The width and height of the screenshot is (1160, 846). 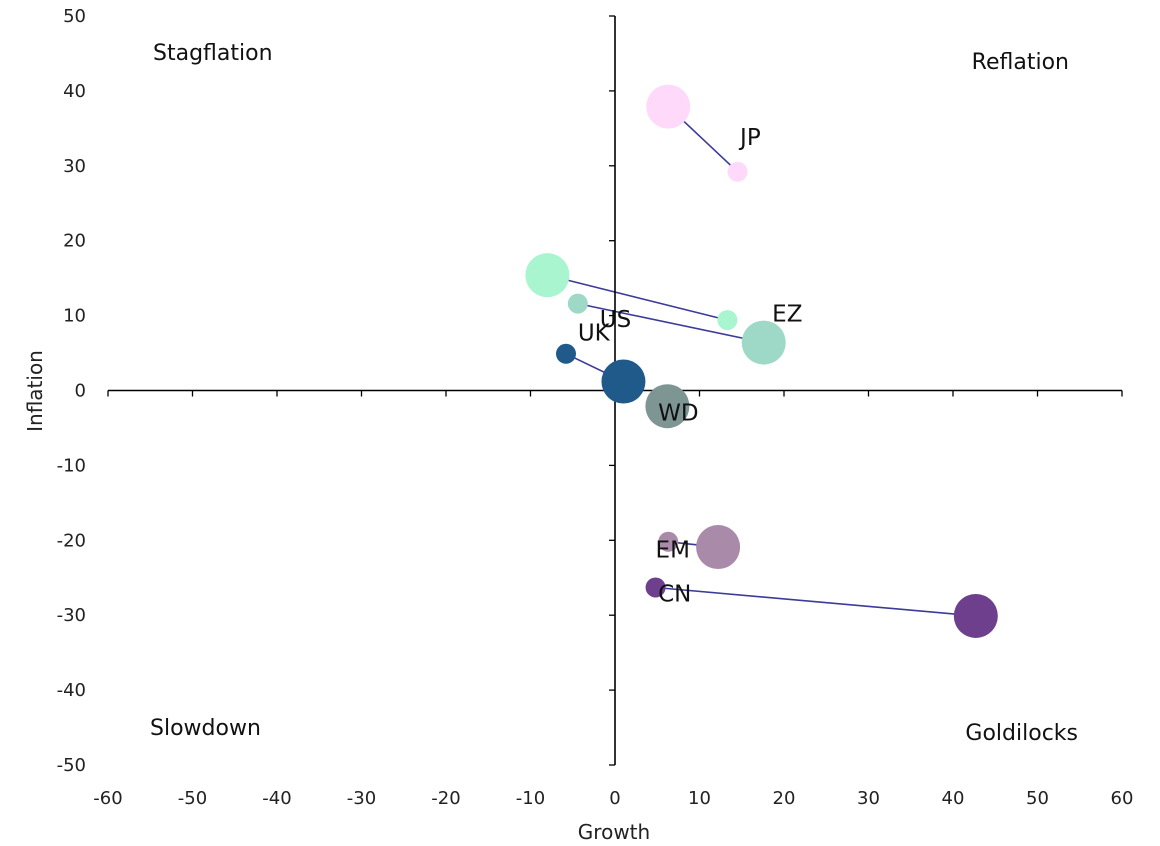 What do you see at coordinates (678, 413) in the screenshot?
I see `point-label-wd: WD` at bounding box center [678, 413].